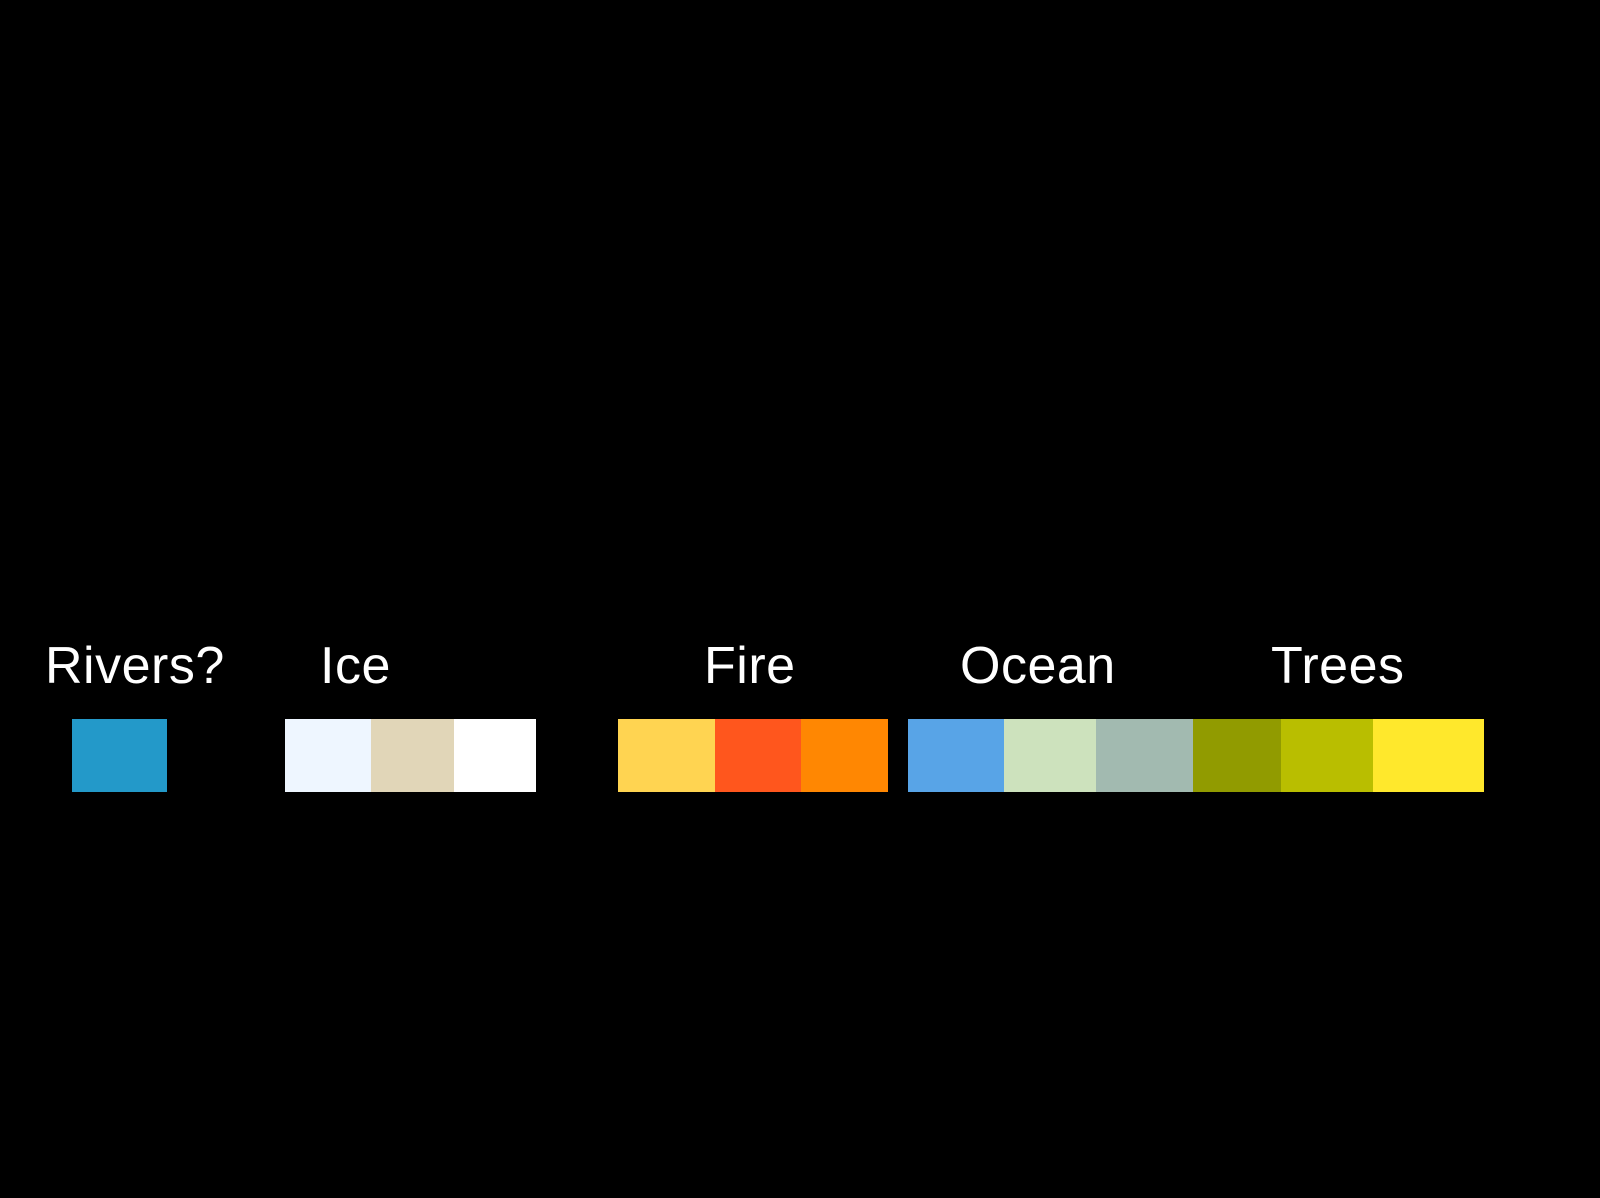  What do you see at coordinates (355, 666) in the screenshot?
I see `category-label-ice: Ice` at bounding box center [355, 666].